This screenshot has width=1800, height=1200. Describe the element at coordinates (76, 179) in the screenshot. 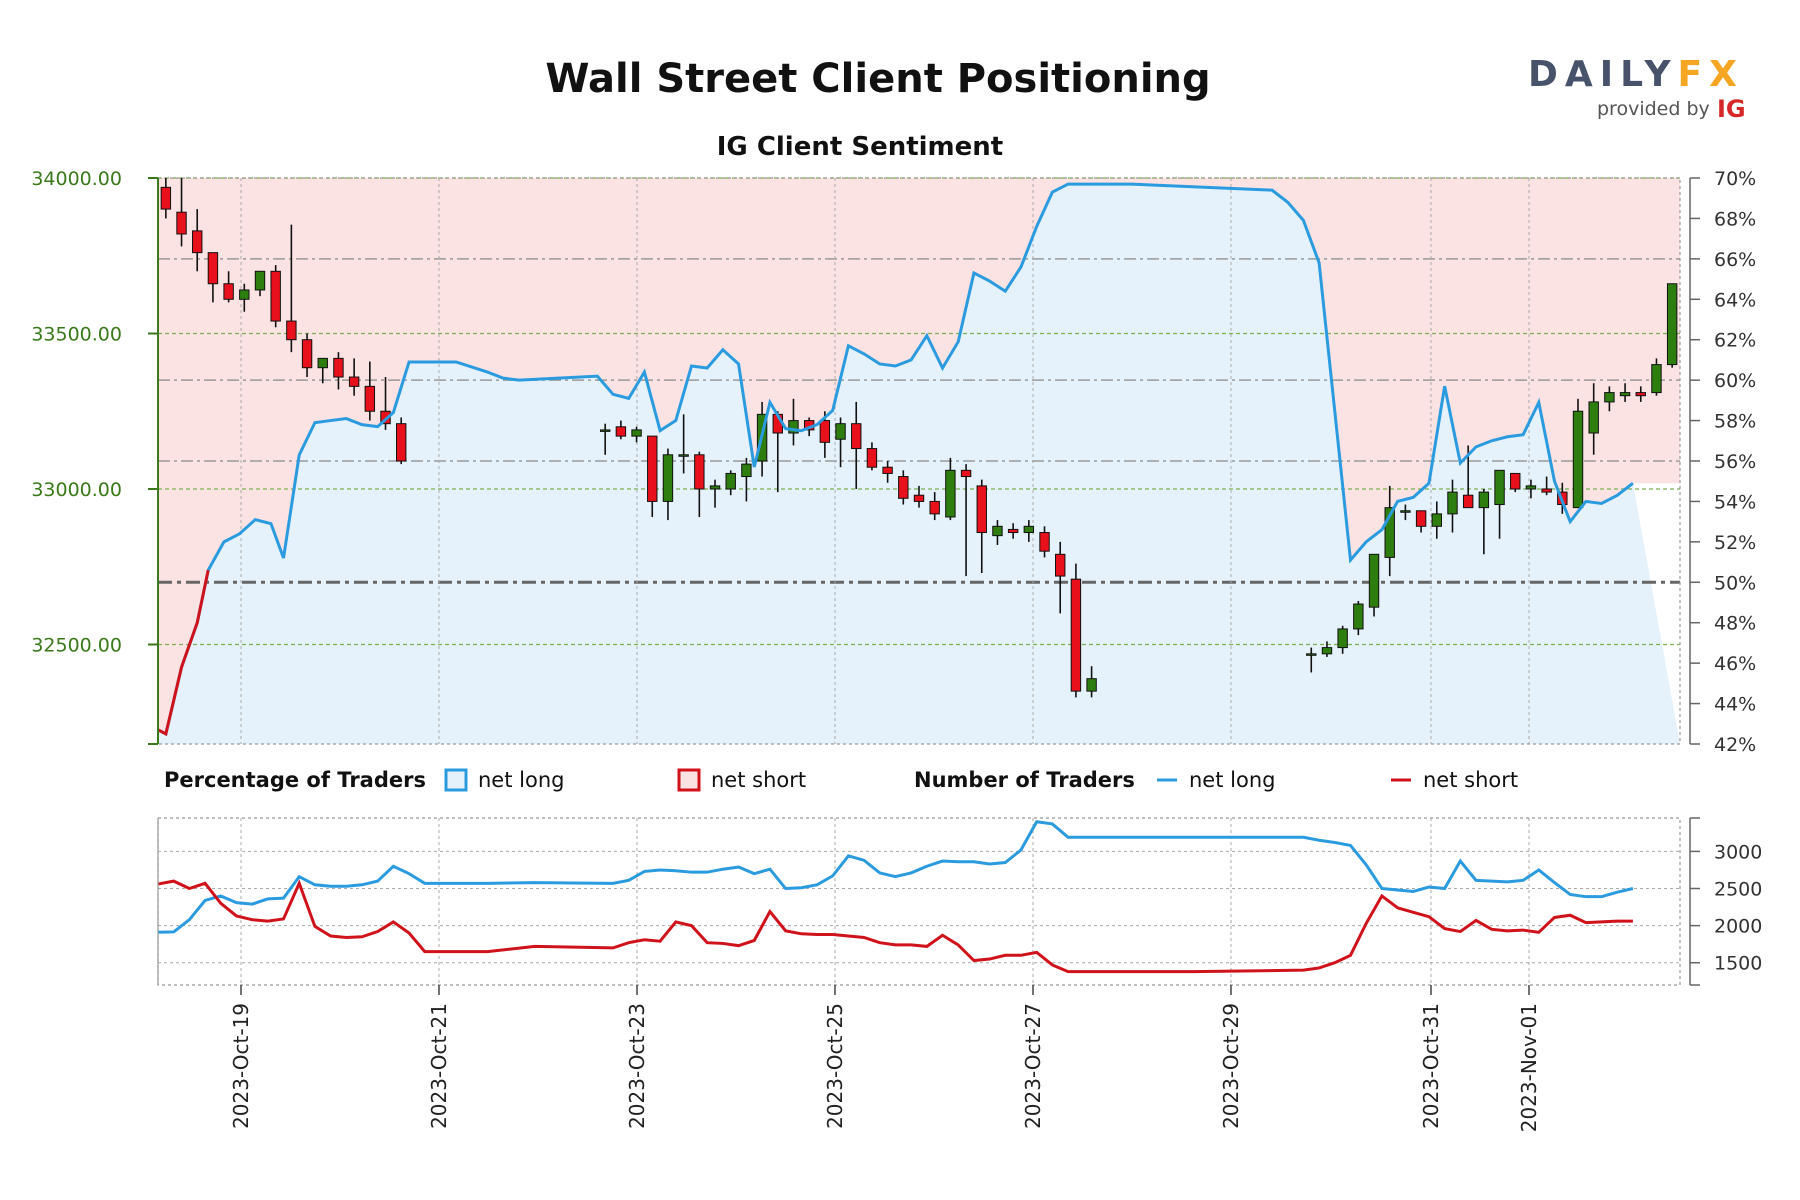

I see `price-tick-label: 34000.00` at that location.